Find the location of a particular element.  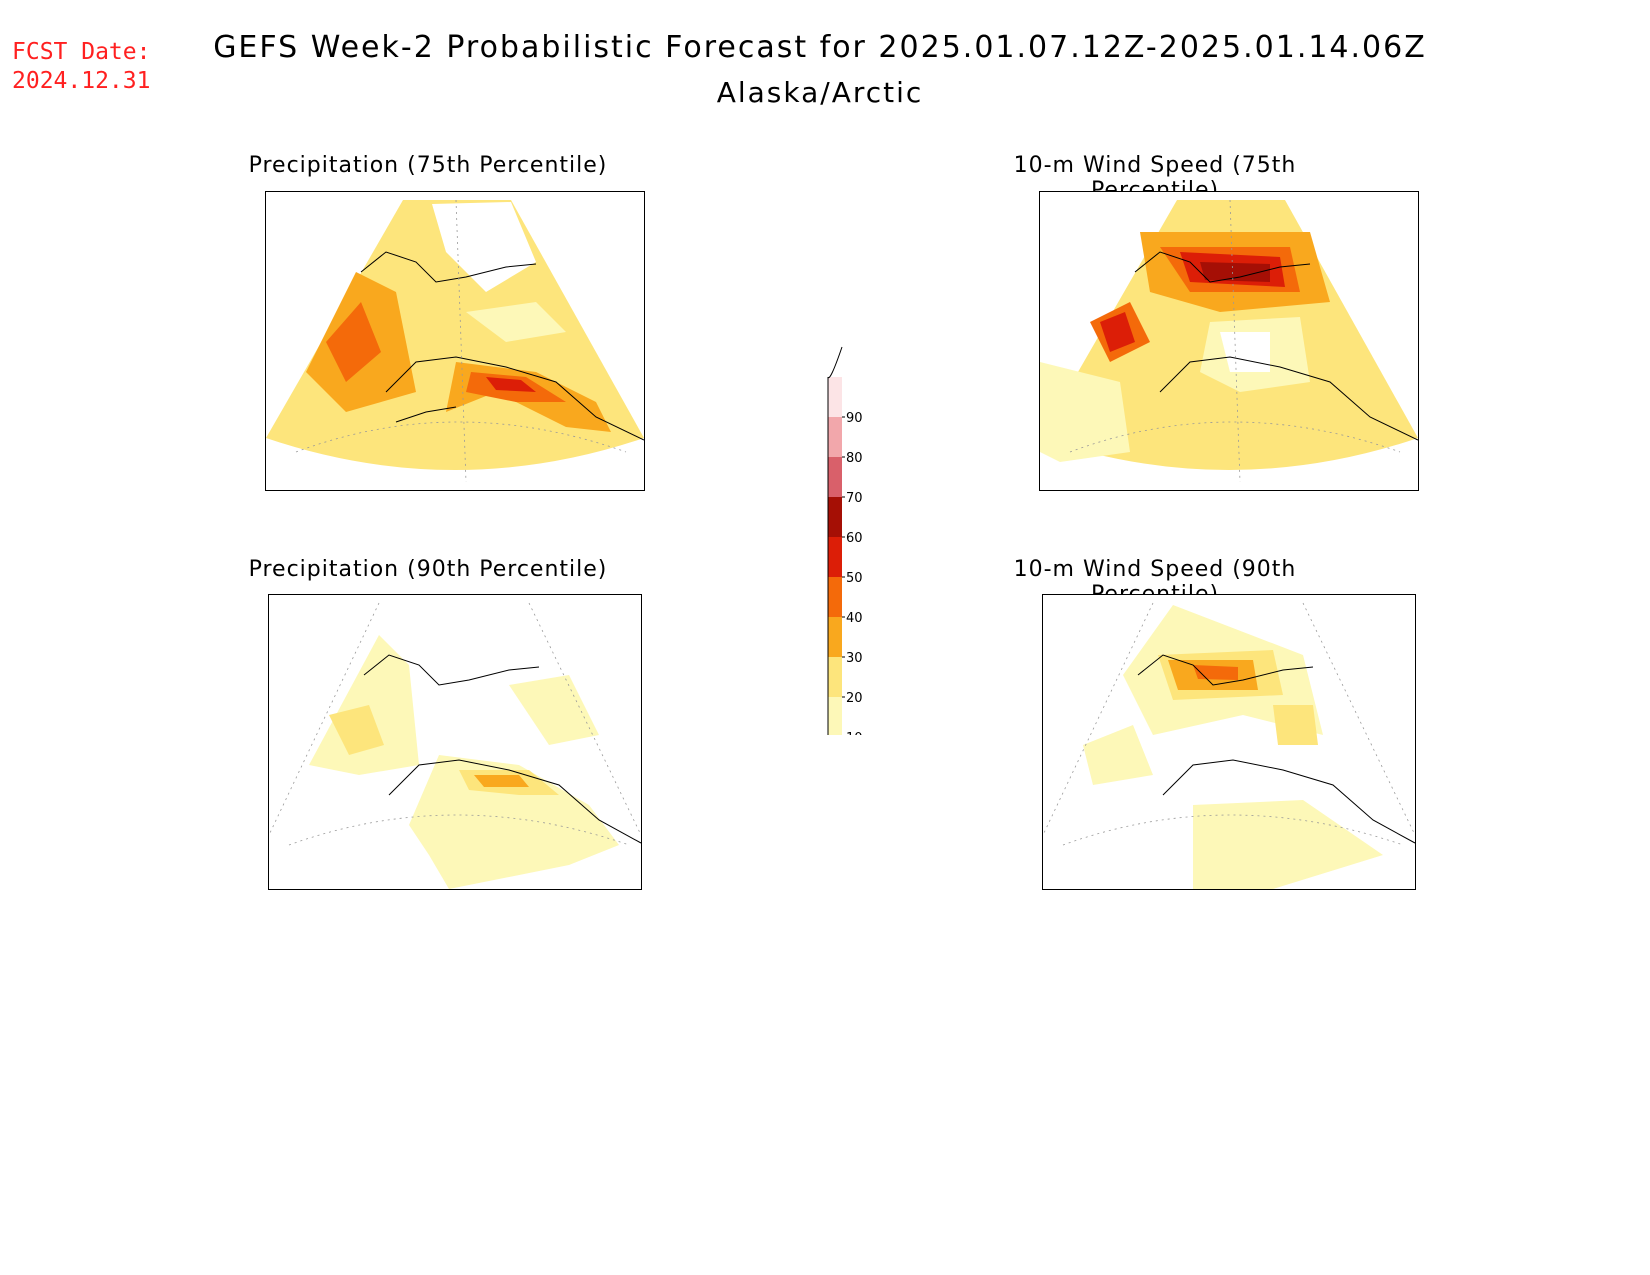

colorbar-tick-label: 20 is located at coordinates (854, 698).